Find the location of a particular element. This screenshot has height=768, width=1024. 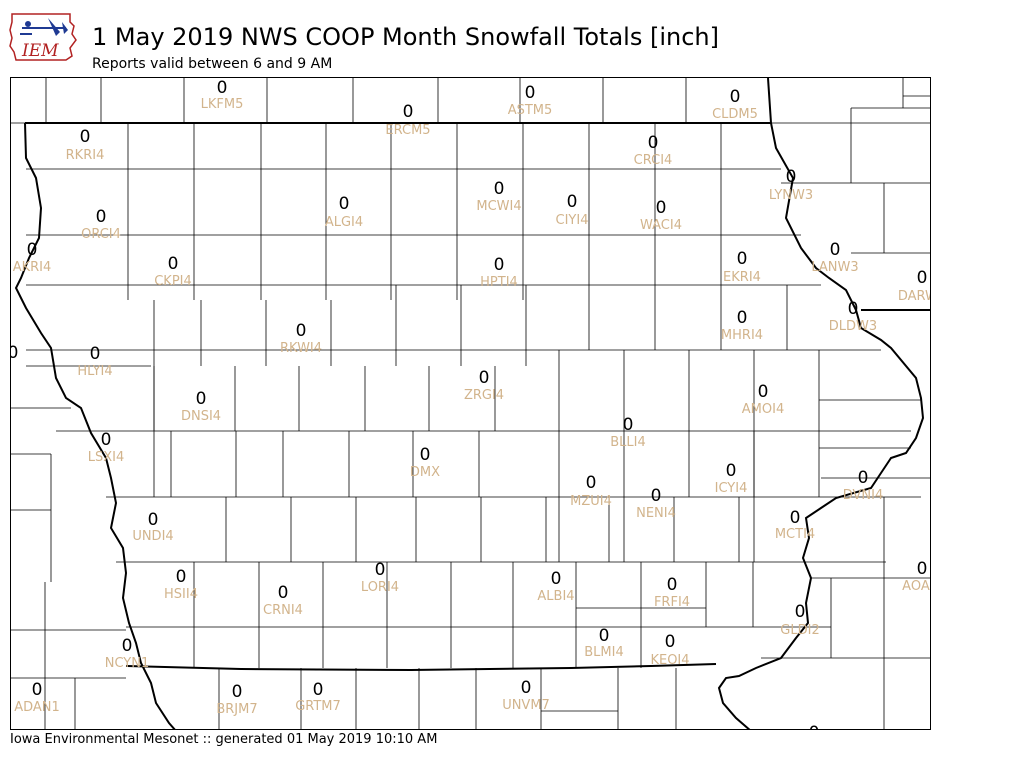

station-edge-3: 0 is located at coordinates (814, 726).